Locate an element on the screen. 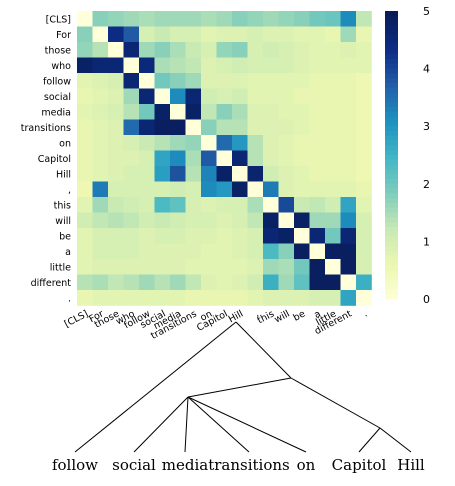  tree-leaf-word: transitions is located at coordinates (249, 465).